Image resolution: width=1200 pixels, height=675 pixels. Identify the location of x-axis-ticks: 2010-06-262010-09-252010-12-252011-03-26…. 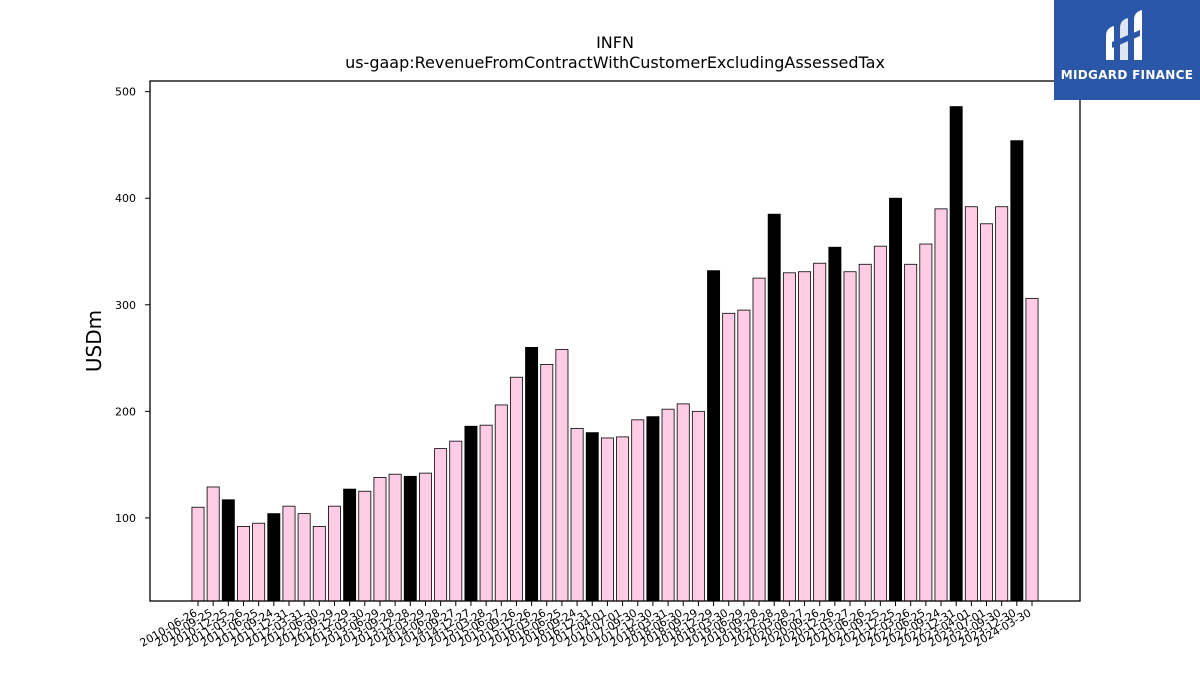
(586, 625).